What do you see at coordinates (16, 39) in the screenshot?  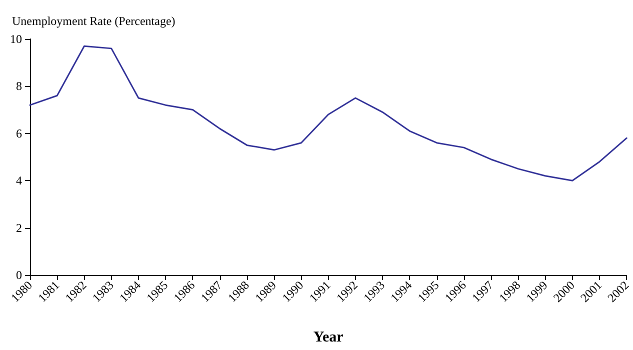 I see `y-tick-label: 10` at bounding box center [16, 39].